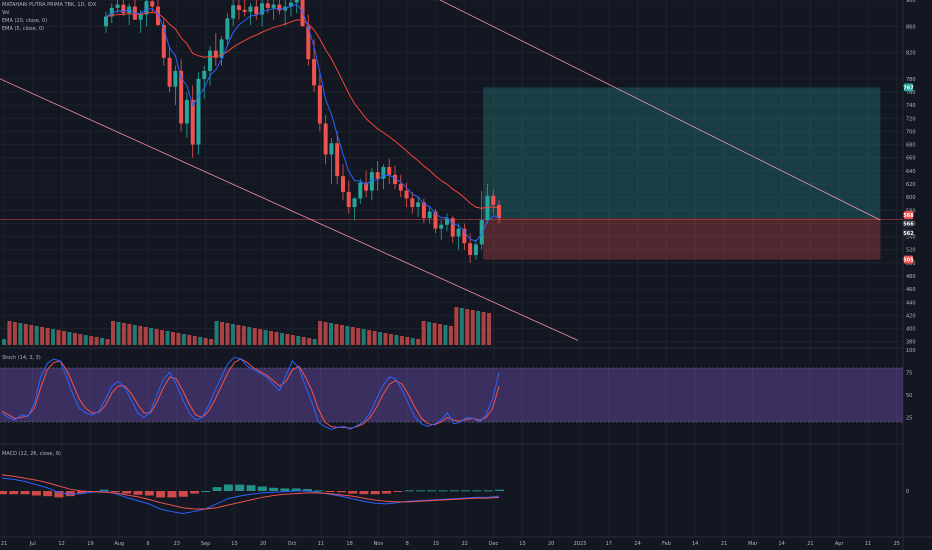  Describe the element at coordinates (379, 544) in the screenshot. I see `time-tick-label: Nov` at that location.